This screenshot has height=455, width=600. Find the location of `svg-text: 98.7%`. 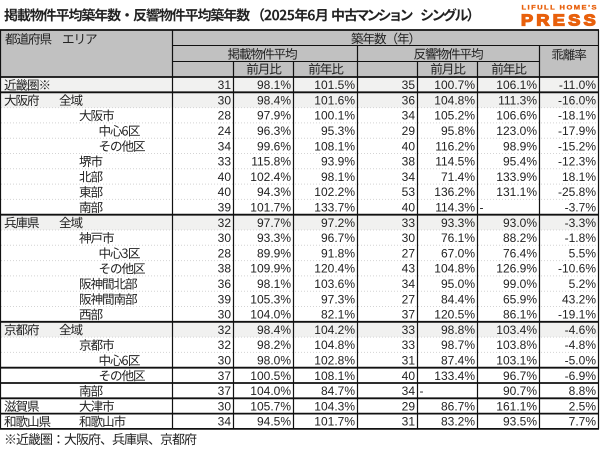

svg-text: 98.7% is located at coordinates (458, 345).